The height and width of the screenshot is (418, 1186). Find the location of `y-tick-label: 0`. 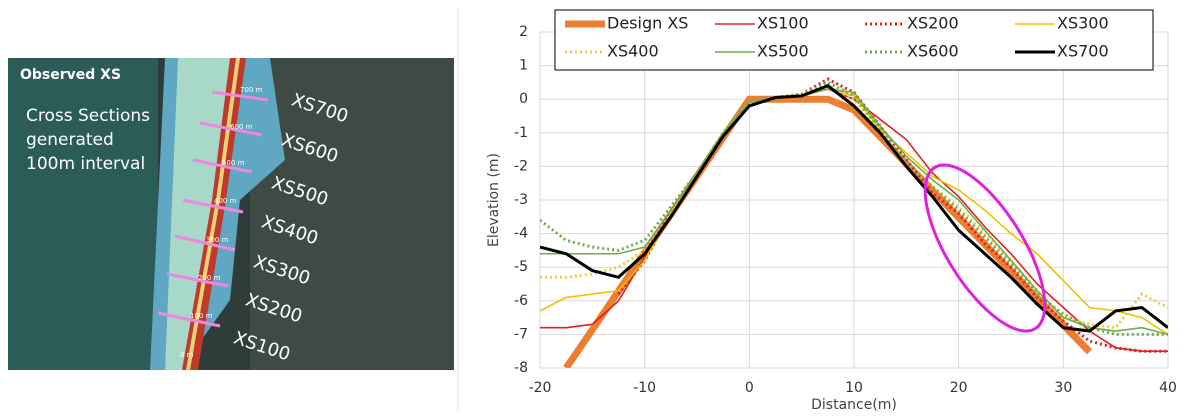

y-tick-label: 0 is located at coordinates (523, 99).